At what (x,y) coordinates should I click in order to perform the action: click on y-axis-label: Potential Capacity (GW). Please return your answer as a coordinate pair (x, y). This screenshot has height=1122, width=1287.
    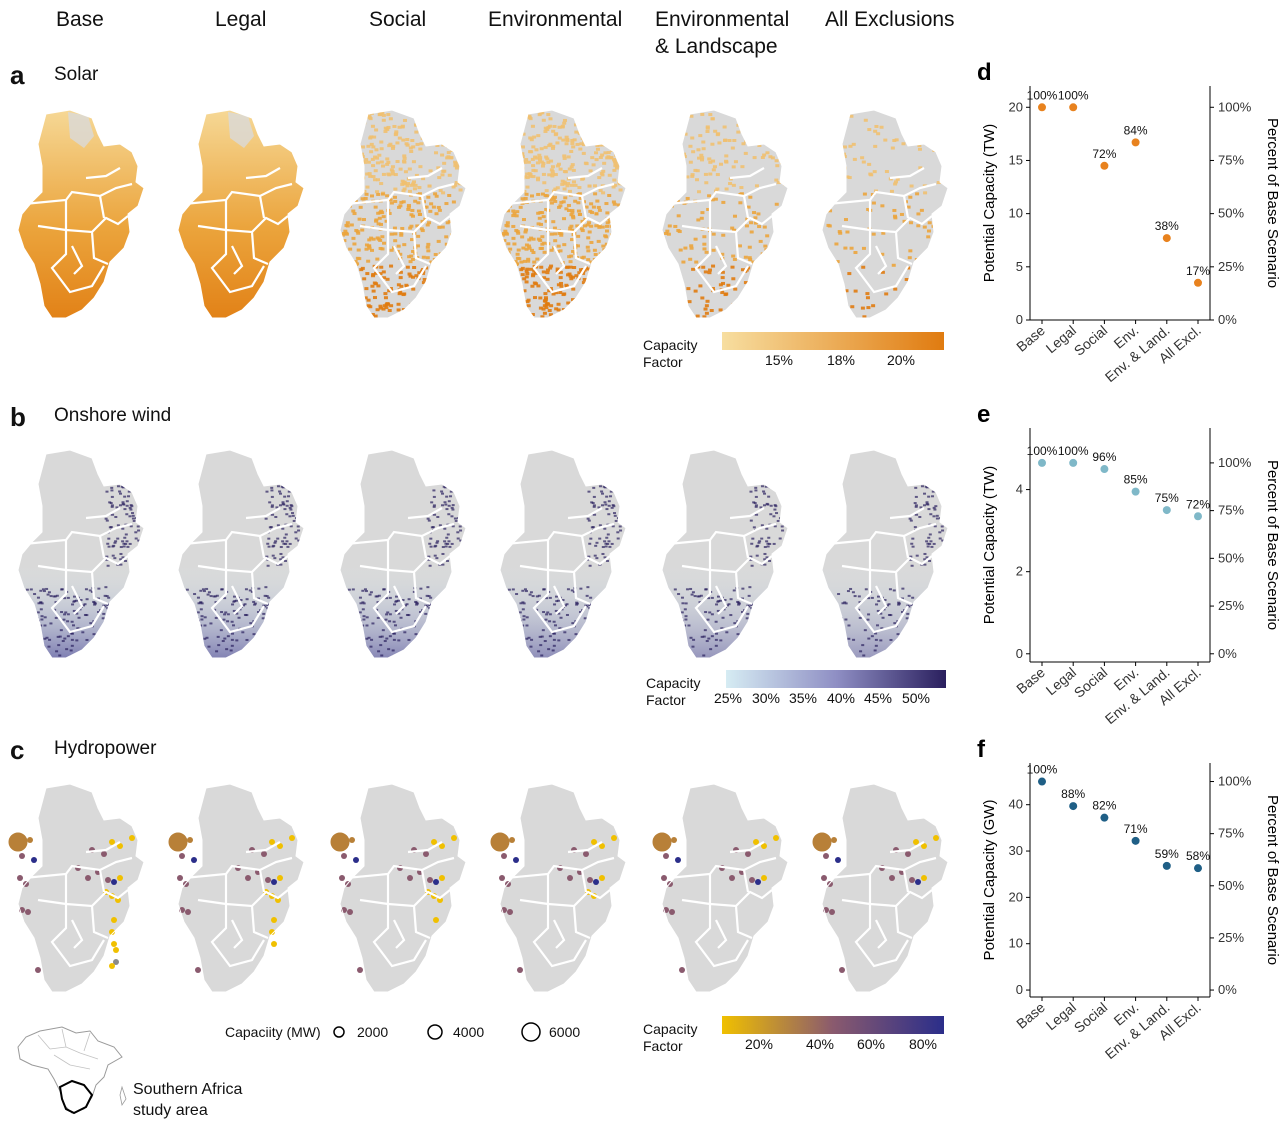
    Looking at the image, I should click on (989, 880).